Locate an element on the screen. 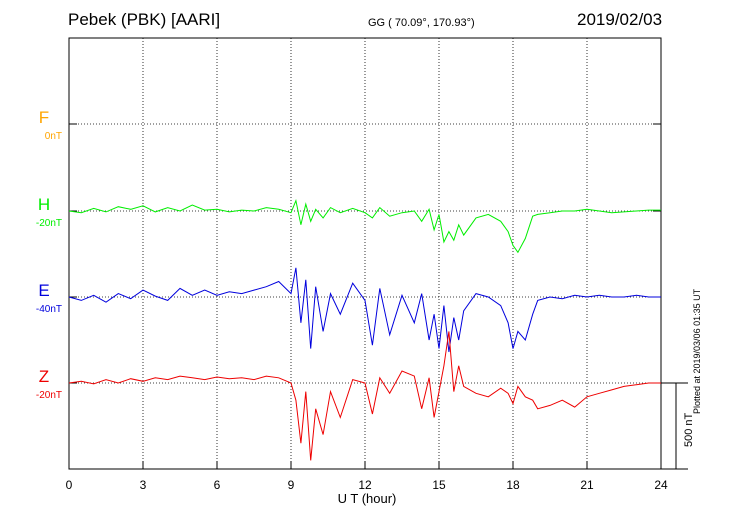 This screenshot has height=520, width=730. x-tick-label: 9 is located at coordinates (291, 485).